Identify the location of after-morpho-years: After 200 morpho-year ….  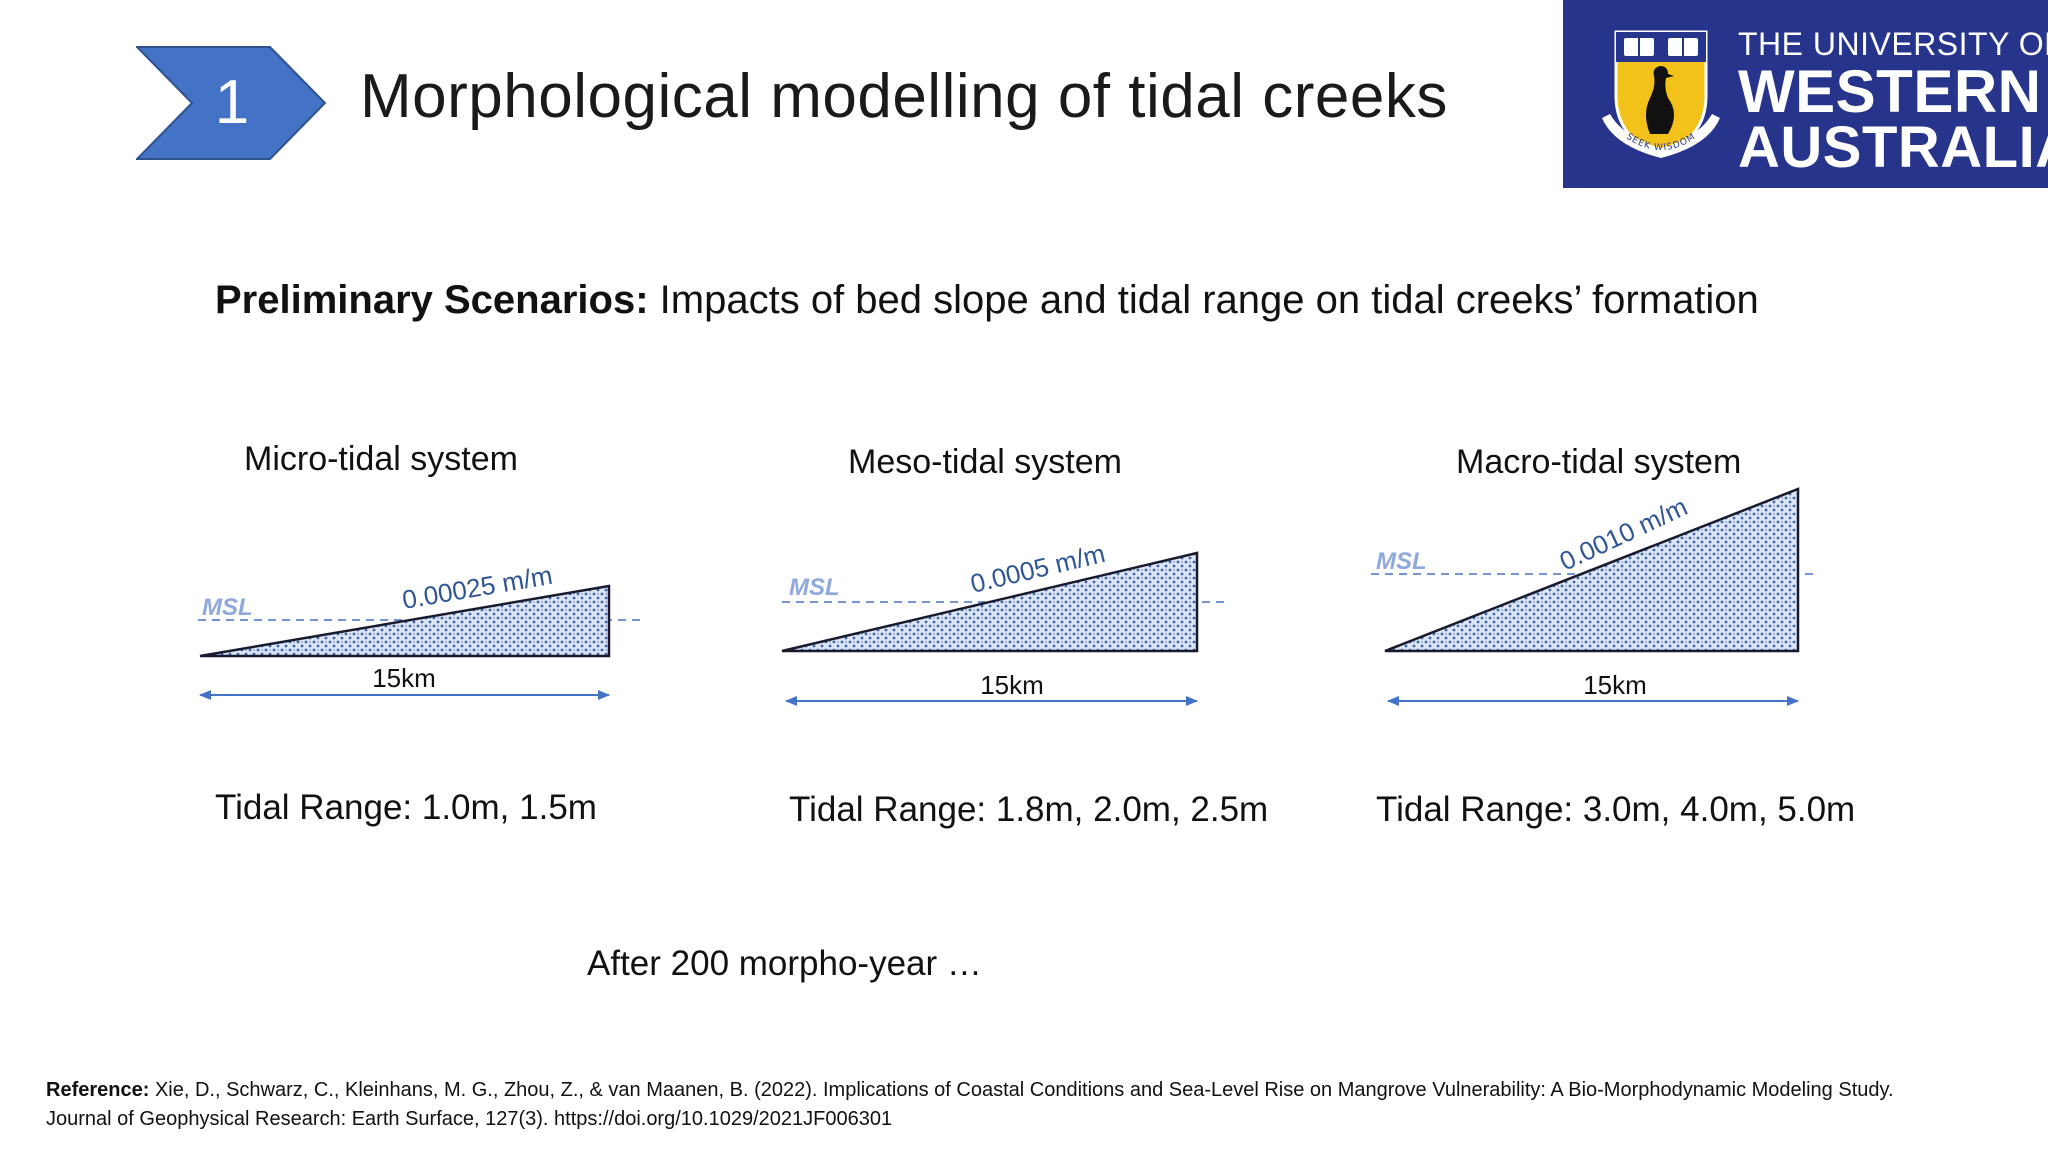
(784, 963).